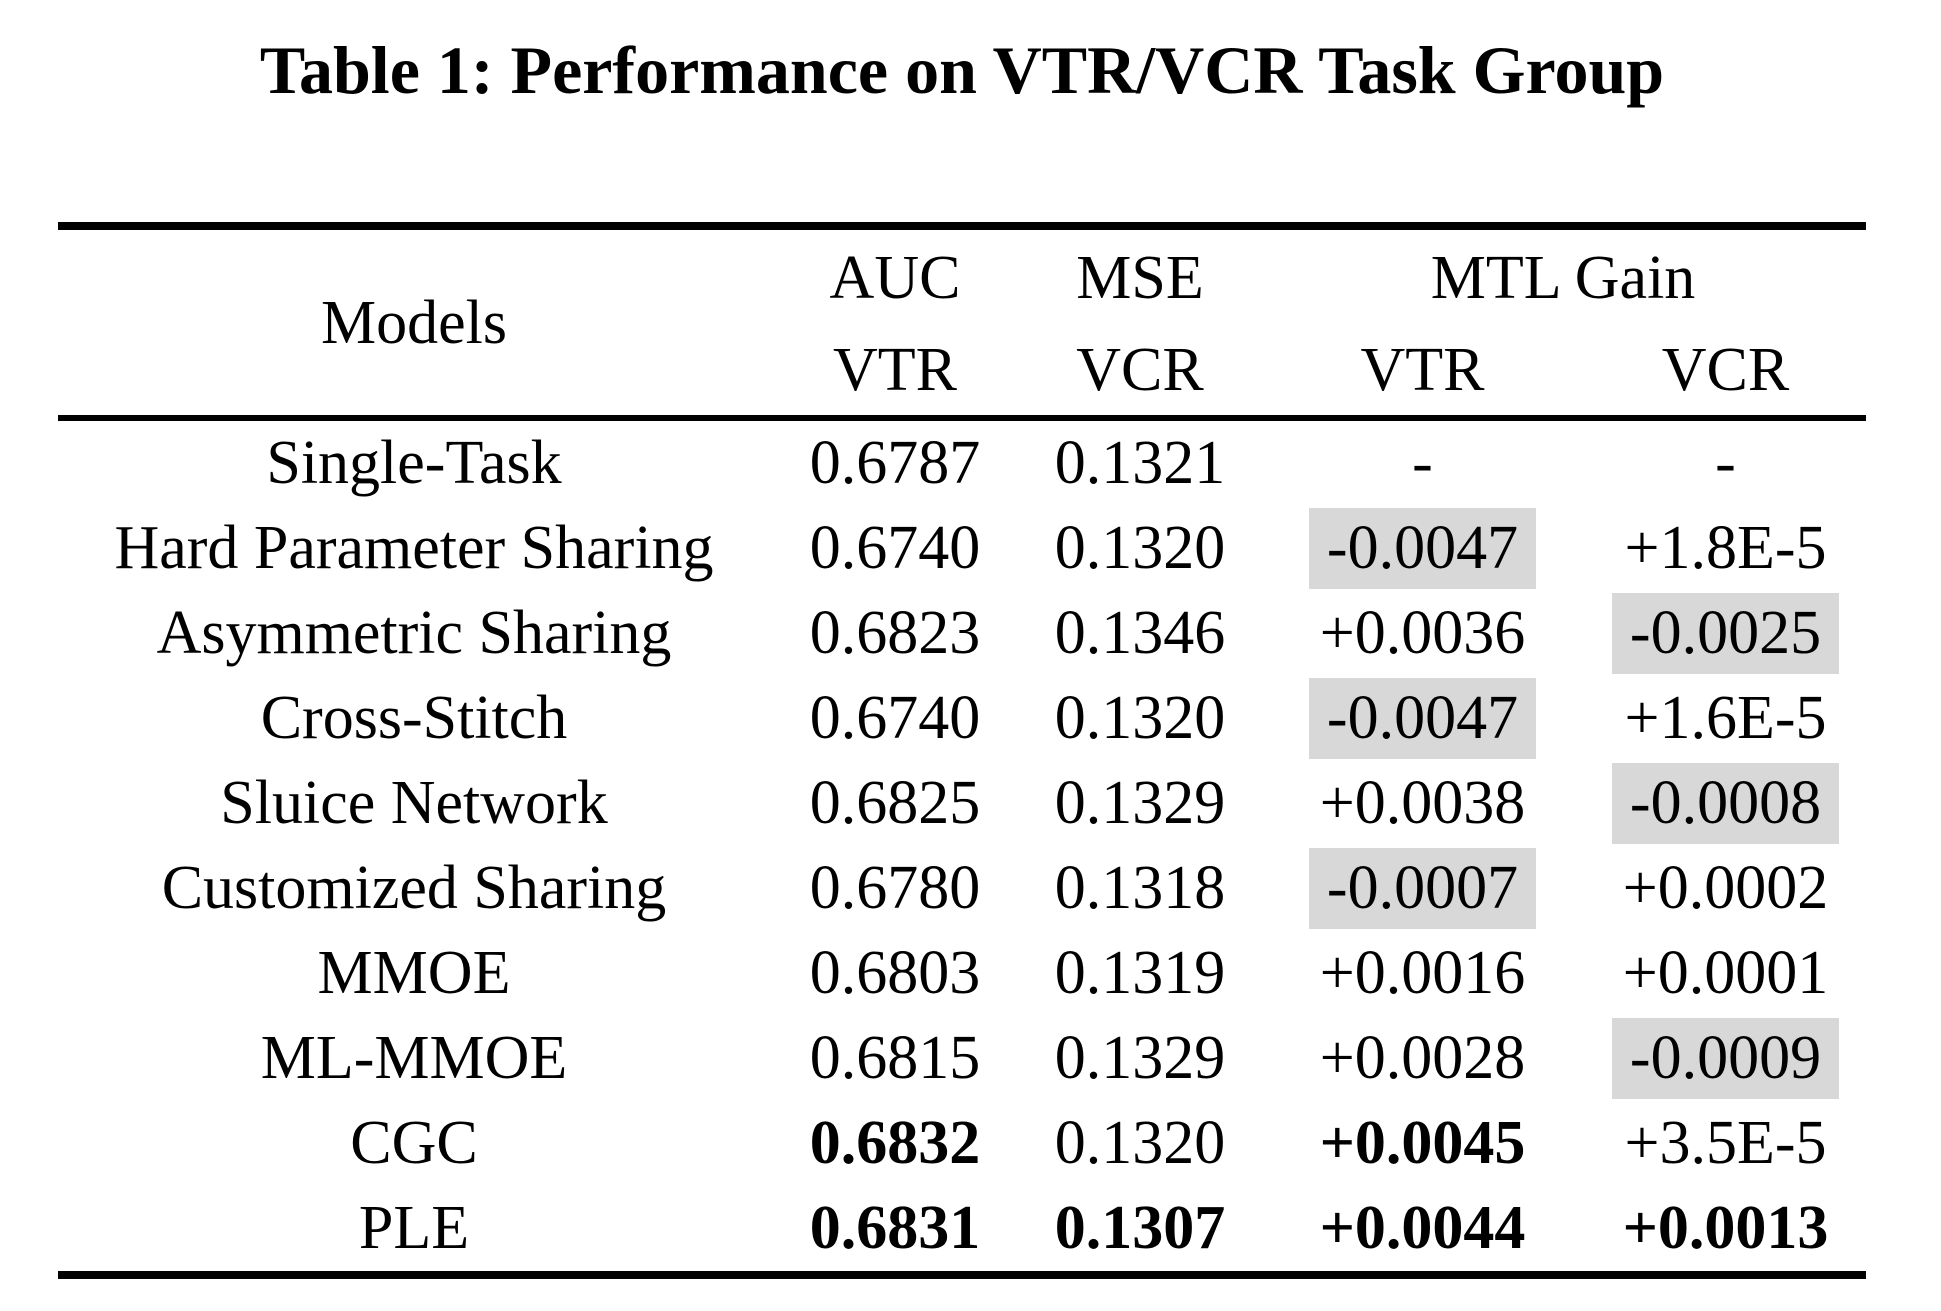 This screenshot has height=1311, width=1941. I want to click on cell-value: +0.0001, so click(1725, 973).